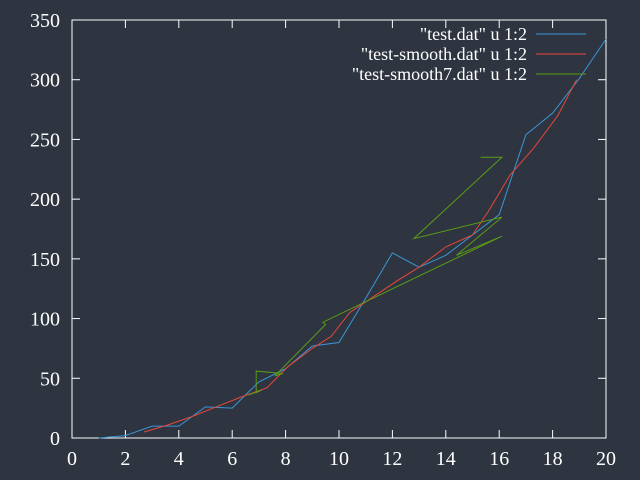 Image resolution: width=640 pixels, height=480 pixels. Describe the element at coordinates (55, 439) in the screenshot. I see `y-tick-label: 0` at that location.